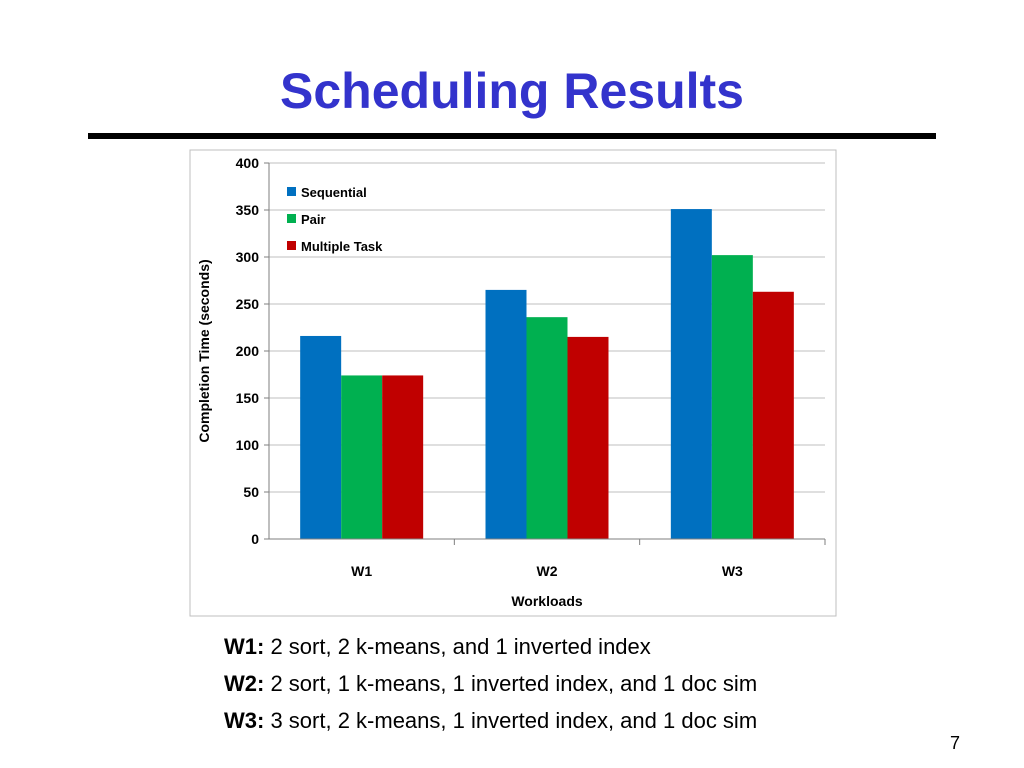 The height and width of the screenshot is (768, 1024). What do you see at coordinates (954, 743) in the screenshot?
I see `page-number: 7` at bounding box center [954, 743].